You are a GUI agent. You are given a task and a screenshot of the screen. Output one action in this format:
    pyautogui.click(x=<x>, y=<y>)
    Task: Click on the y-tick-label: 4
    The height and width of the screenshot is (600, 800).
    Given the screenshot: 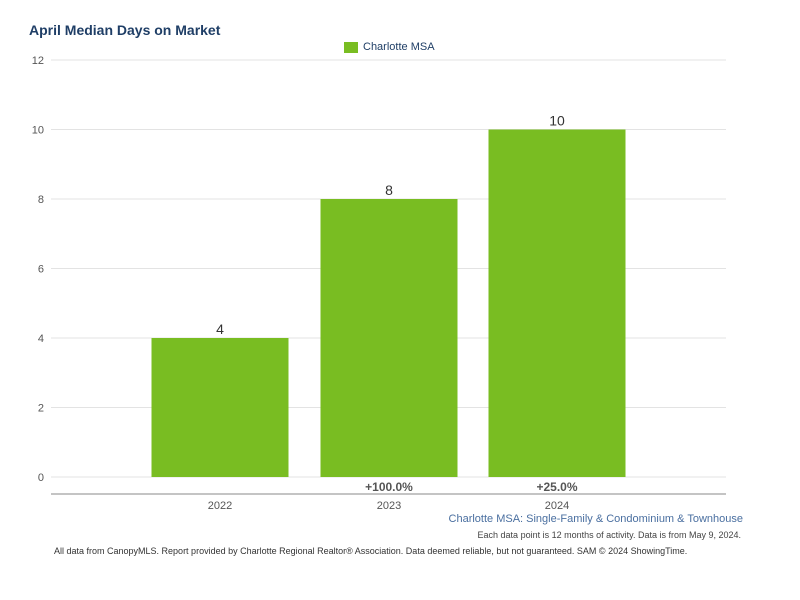 What is the action you would take?
    pyautogui.click(x=41, y=339)
    